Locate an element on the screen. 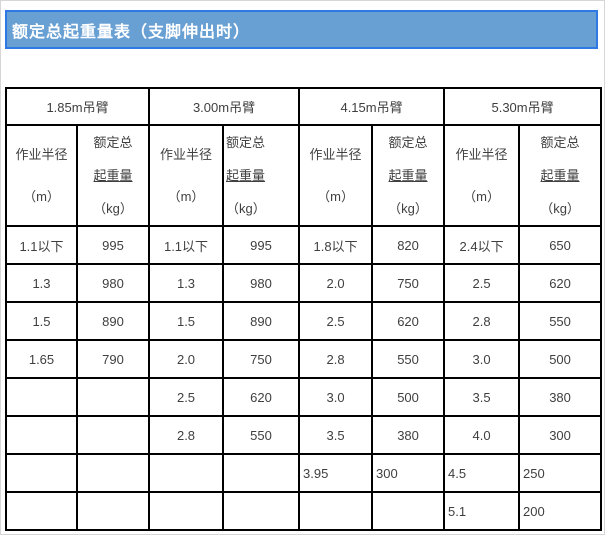 The height and width of the screenshot is (535, 605). table-row: 3.95 300 4.5 250 is located at coordinates (304, 473).